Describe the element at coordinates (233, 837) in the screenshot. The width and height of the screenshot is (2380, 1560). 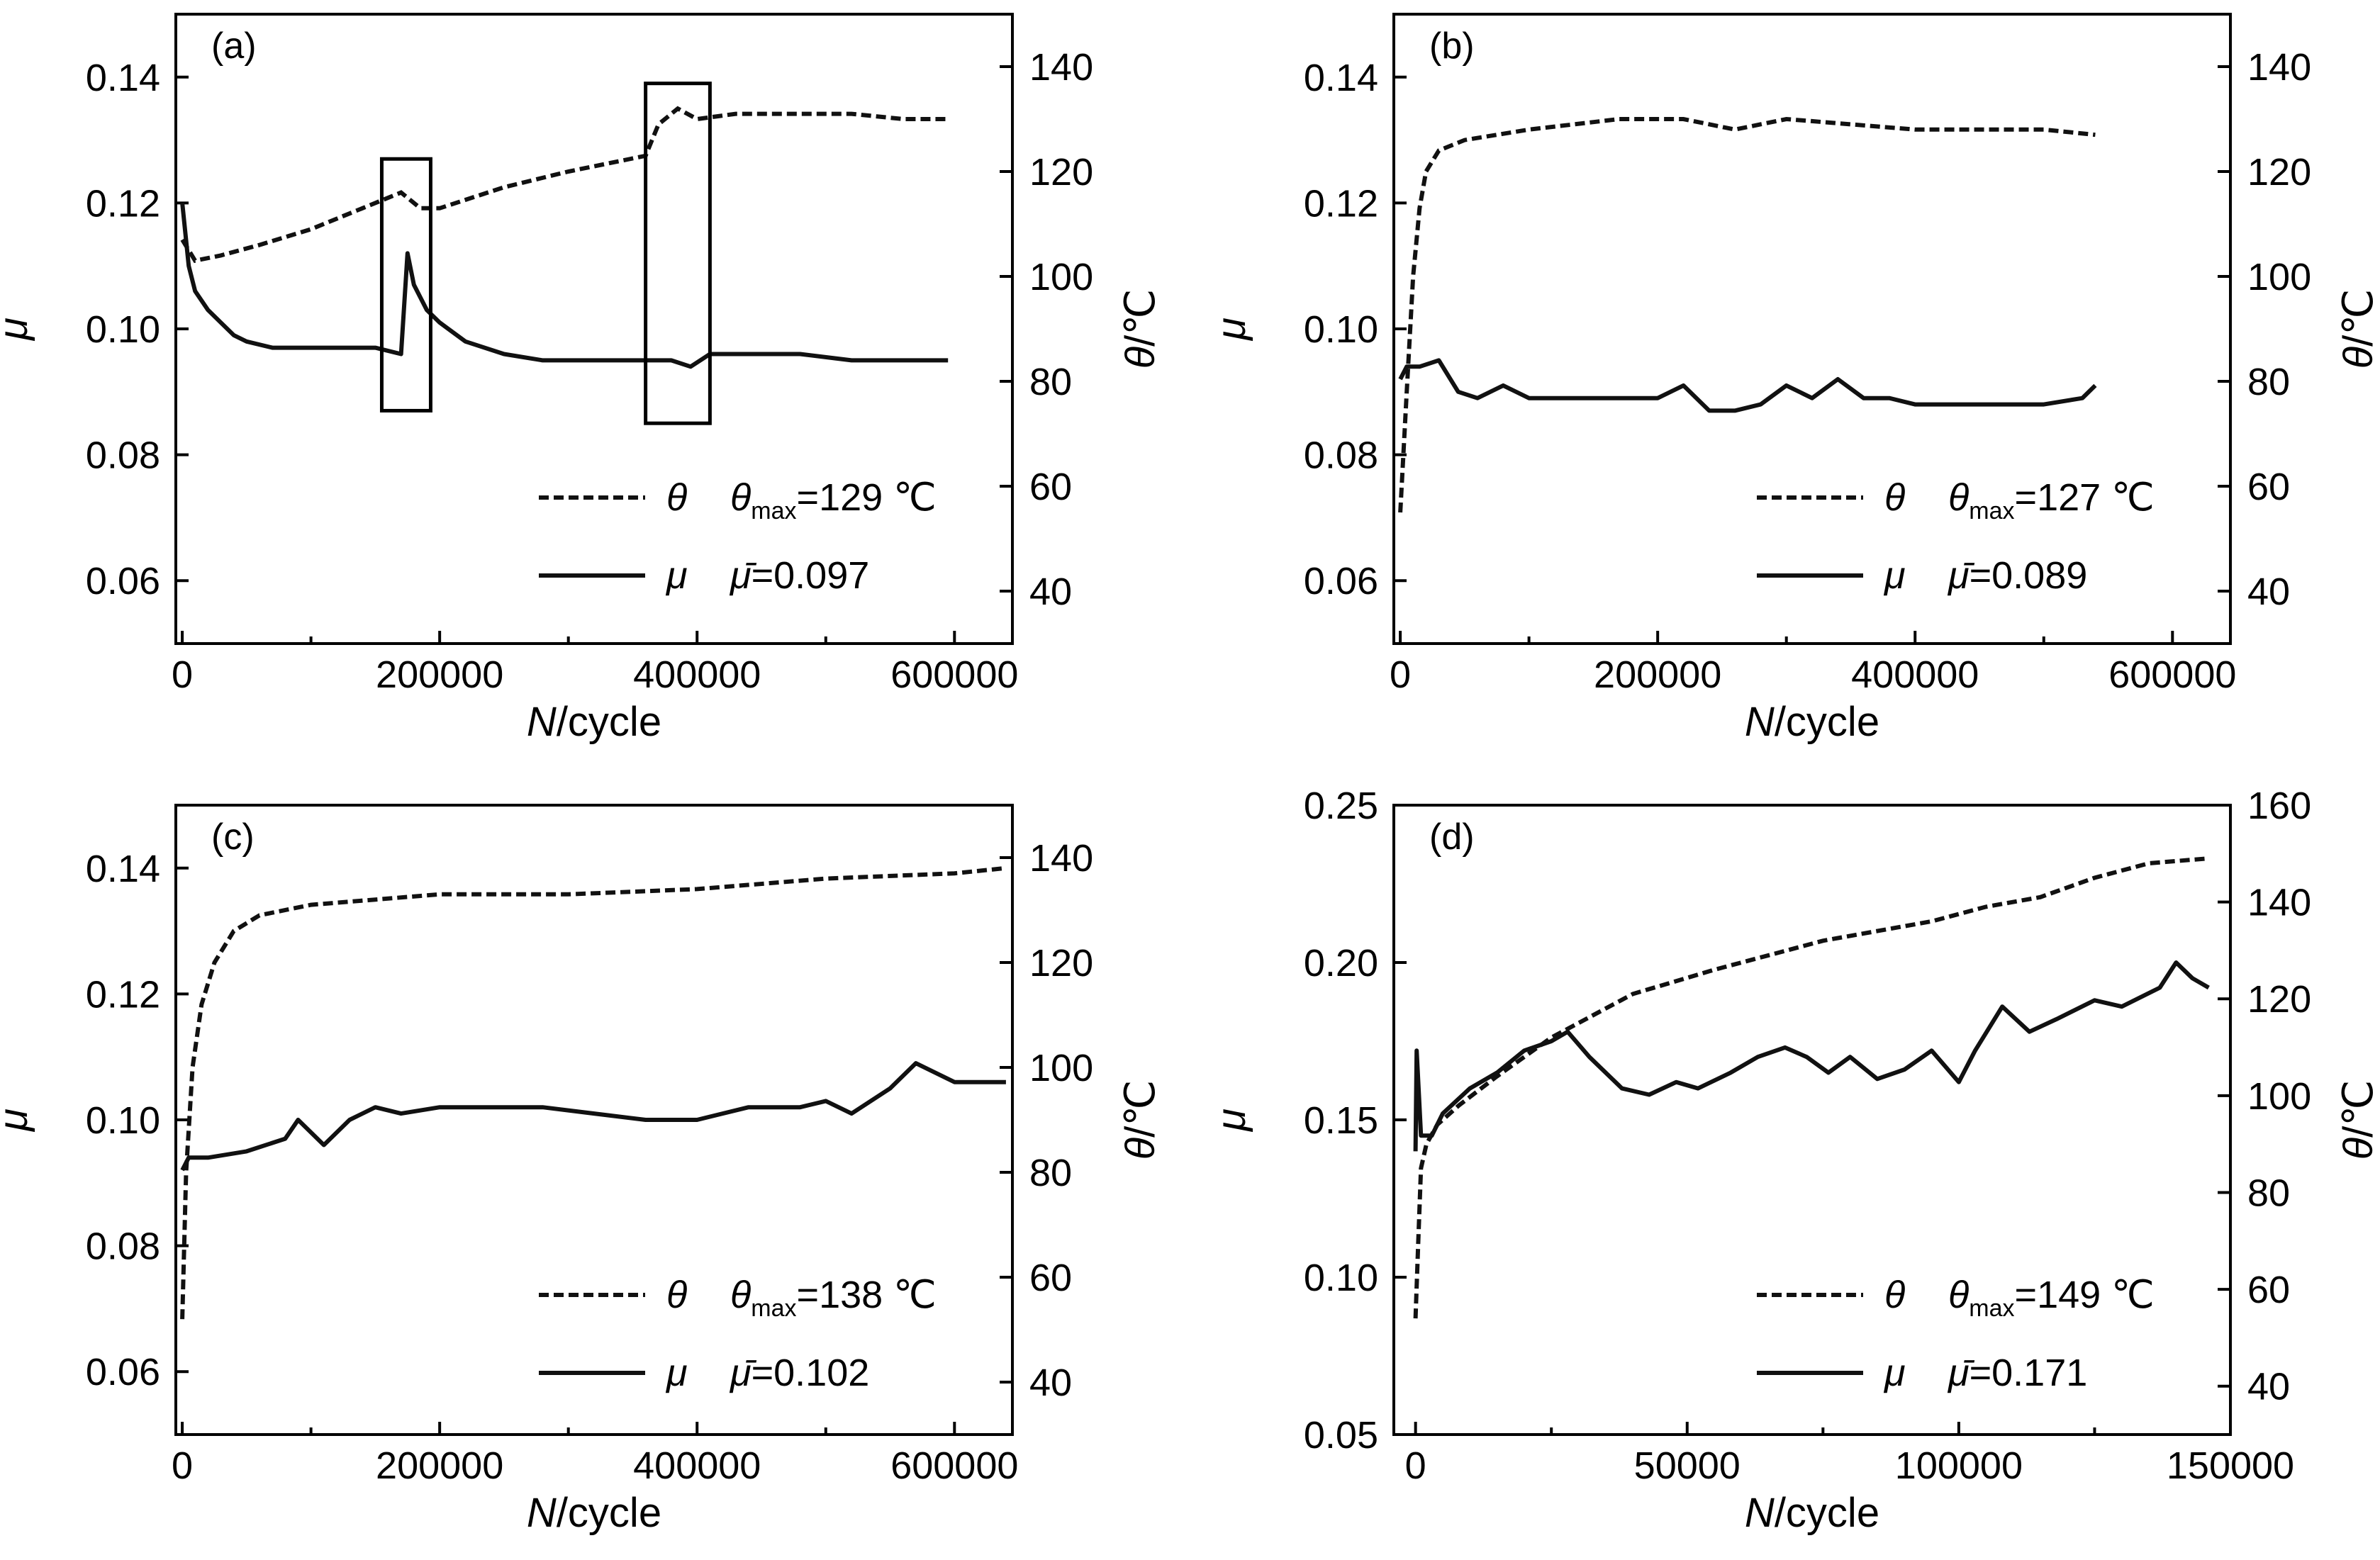
I see `panel-label: (c)` at that location.